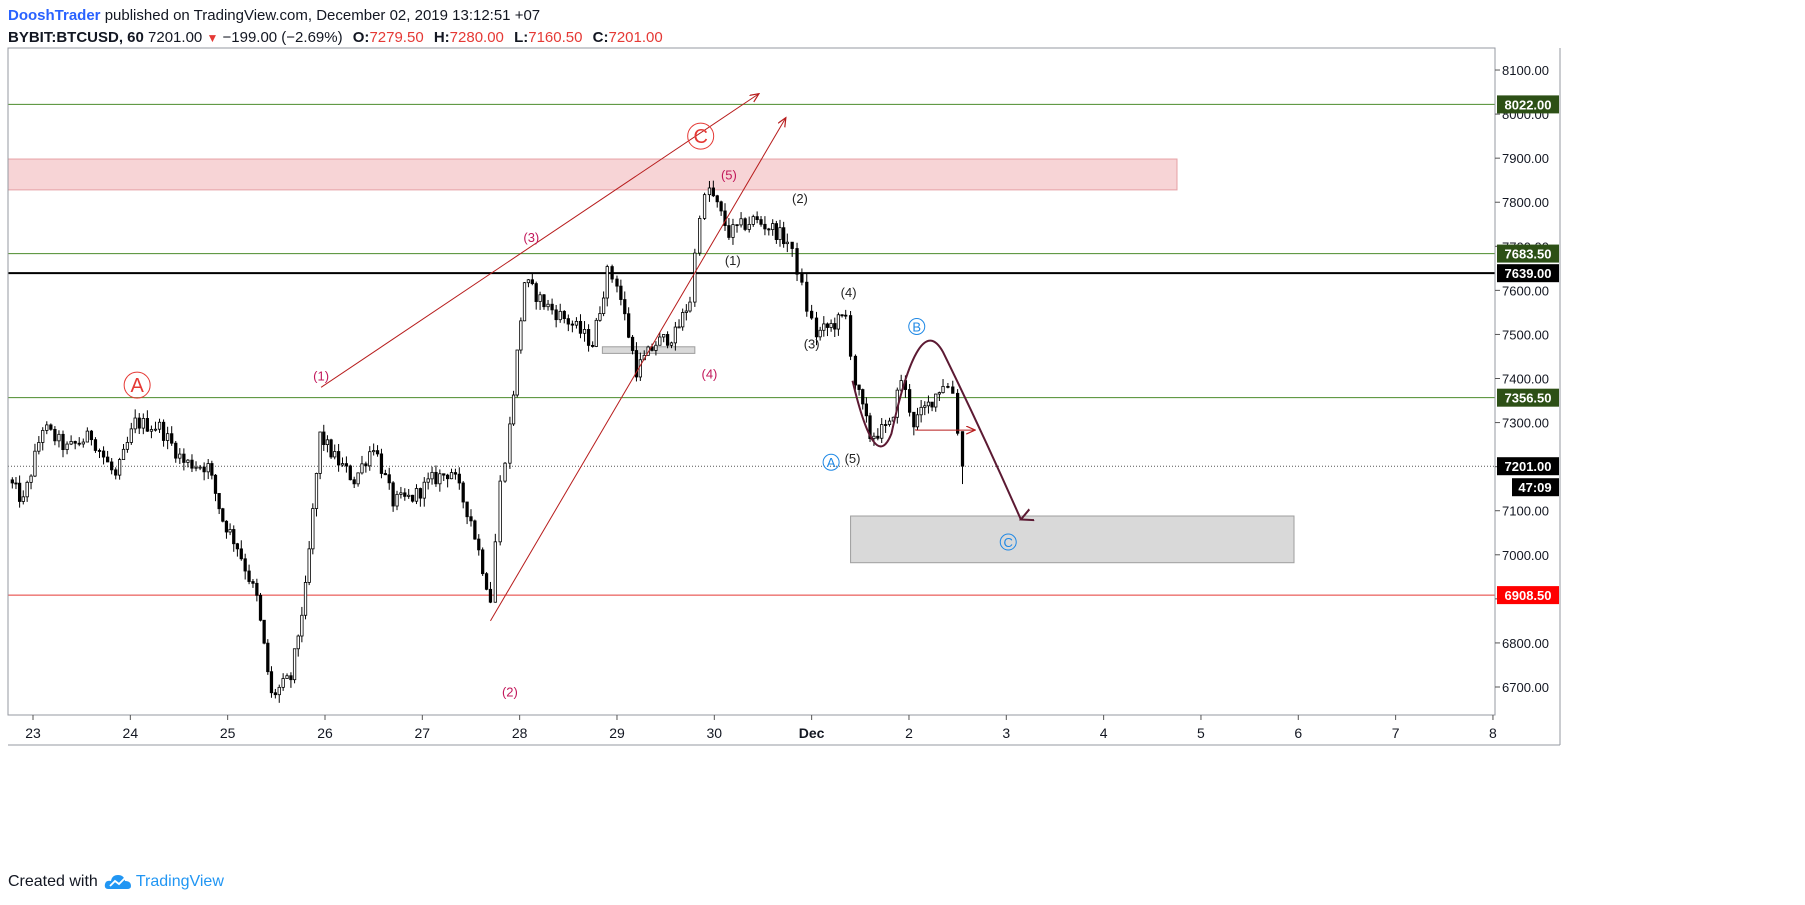 This screenshot has height=905, width=1805. Describe the element at coordinates (600, 37) in the screenshot. I see `close-label: C:` at that location.